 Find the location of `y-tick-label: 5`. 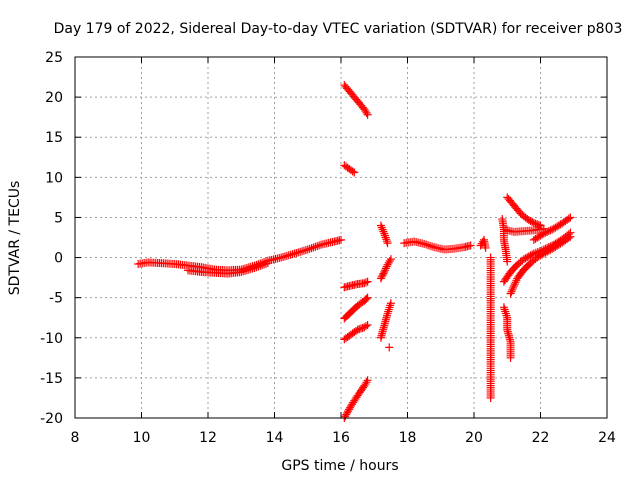

y-tick-label: 5 is located at coordinates (58, 218).